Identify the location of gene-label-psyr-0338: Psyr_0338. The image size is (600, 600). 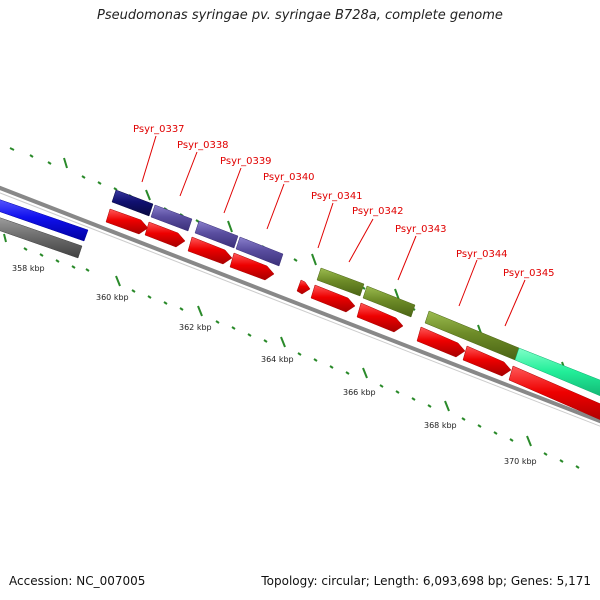
(203, 145).